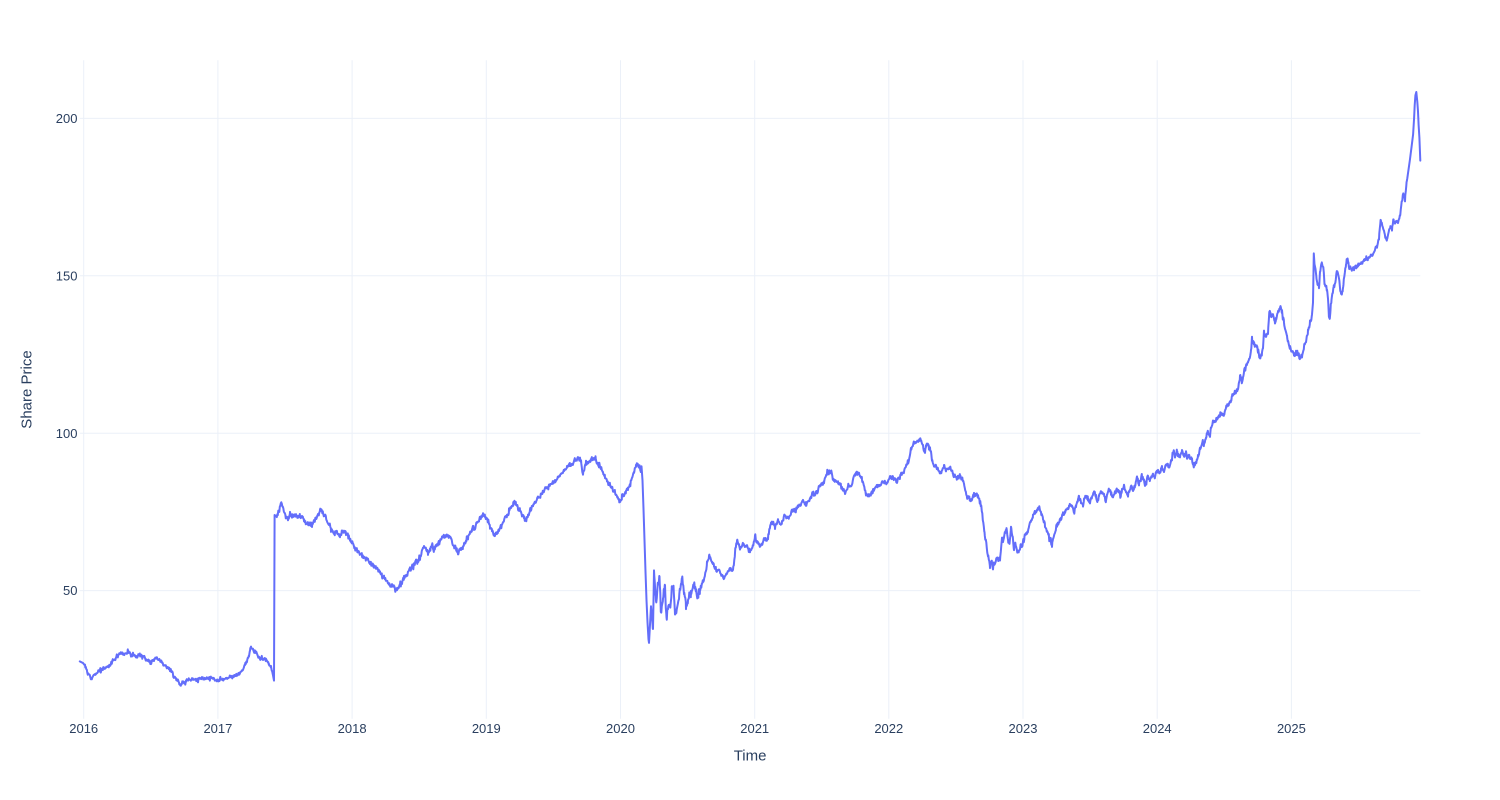  Describe the element at coordinates (27, 389) in the screenshot. I see `svg-text: Share Price` at that location.